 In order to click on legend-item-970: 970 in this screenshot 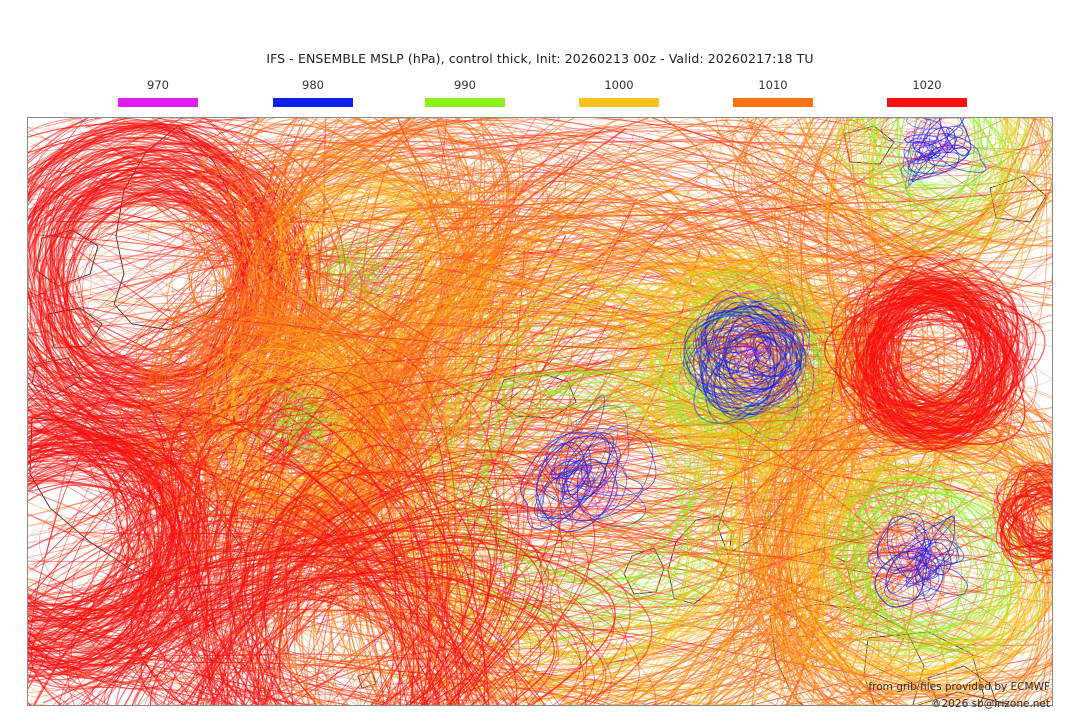, I will do `click(158, 92)`.